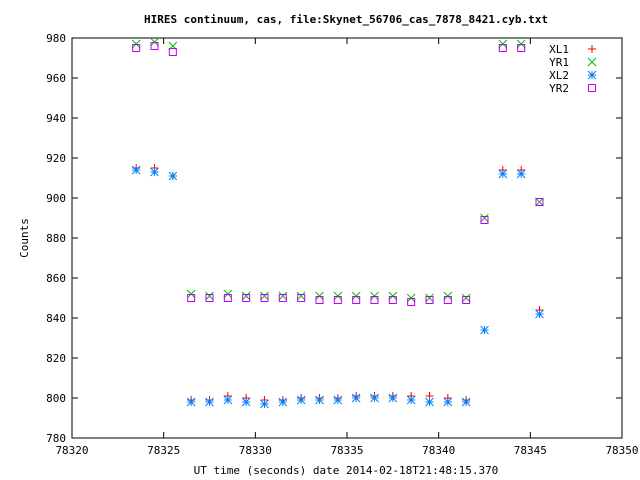 This screenshot has height=480, width=640. Describe the element at coordinates (559, 49) in the screenshot. I see `legend-label: XL1` at that location.